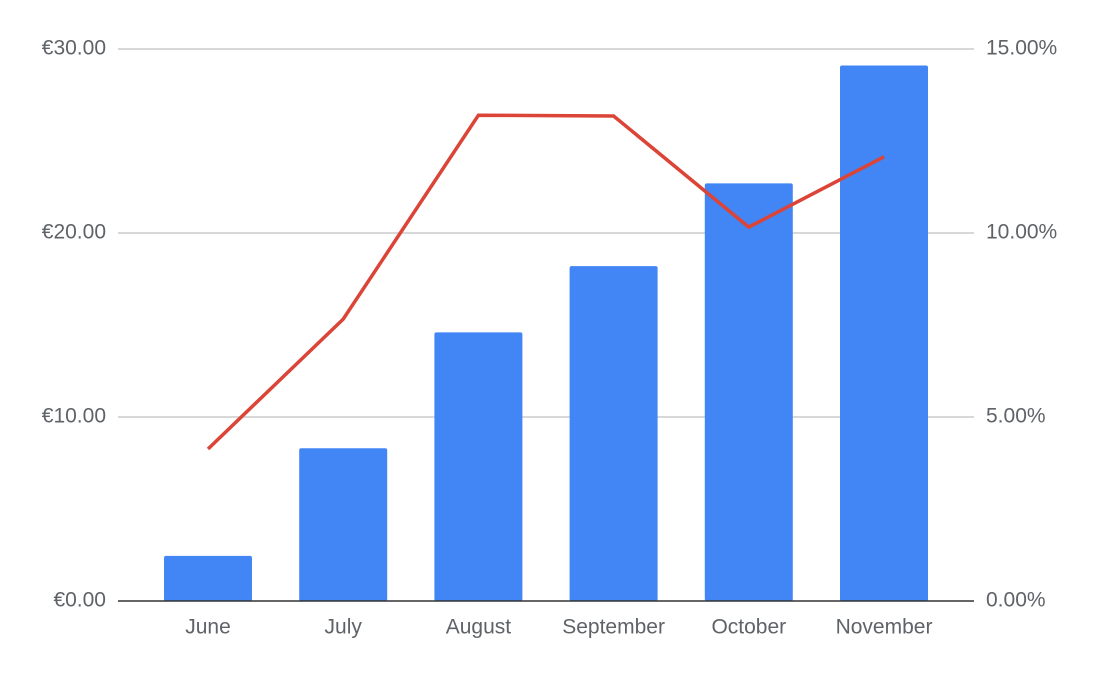  Describe the element at coordinates (74, 232) in the screenshot. I see `y-tick-label: €20.00` at that location.